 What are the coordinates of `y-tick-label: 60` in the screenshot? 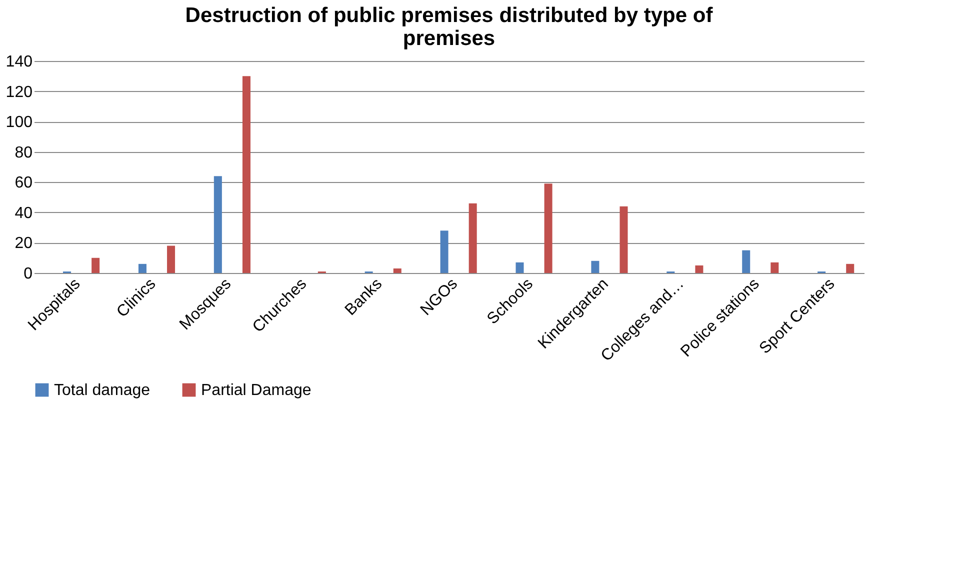 It's located at (23, 183).